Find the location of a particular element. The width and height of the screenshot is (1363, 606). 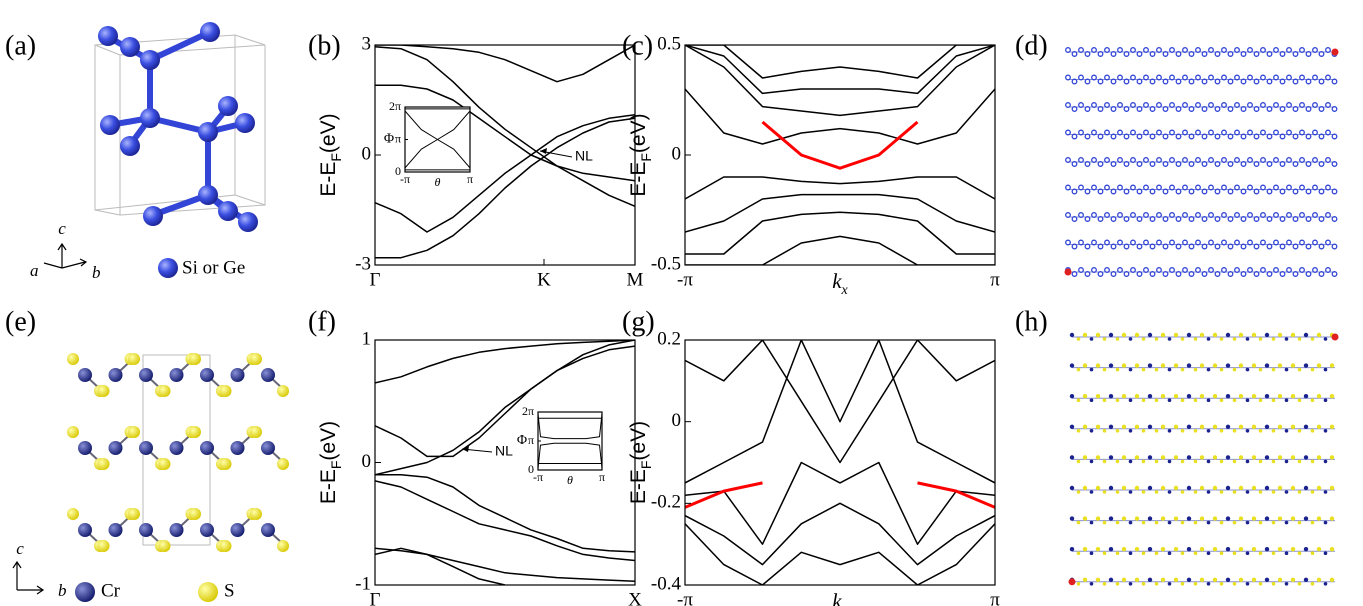

y-tick-label: -0.5 is located at coordinates (666, 263).